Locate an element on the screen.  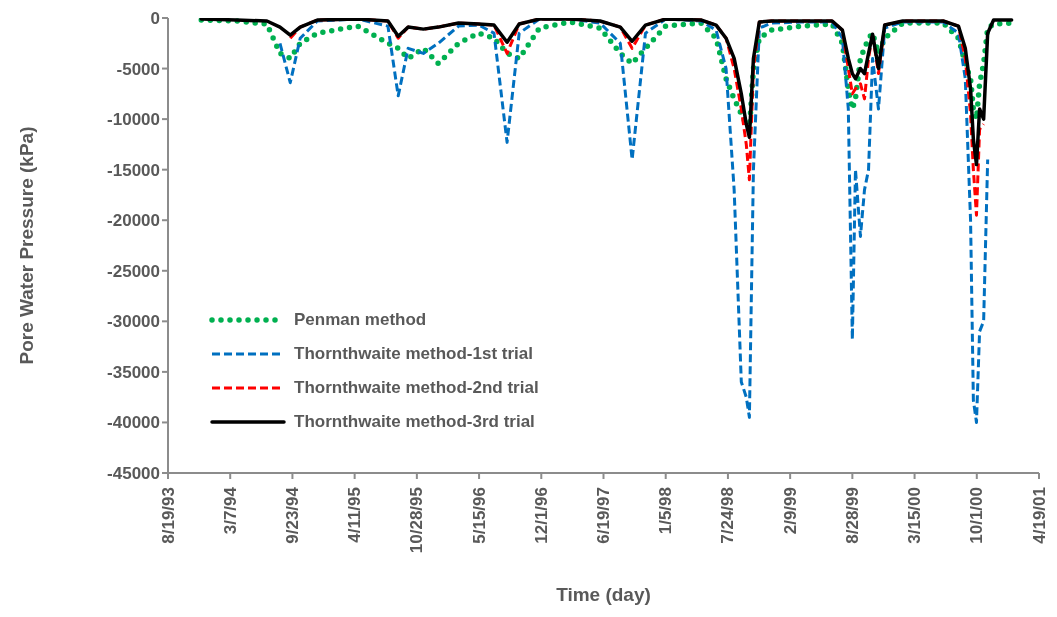
x-tick-label: 6/19/97 is located at coordinates (603, 515).